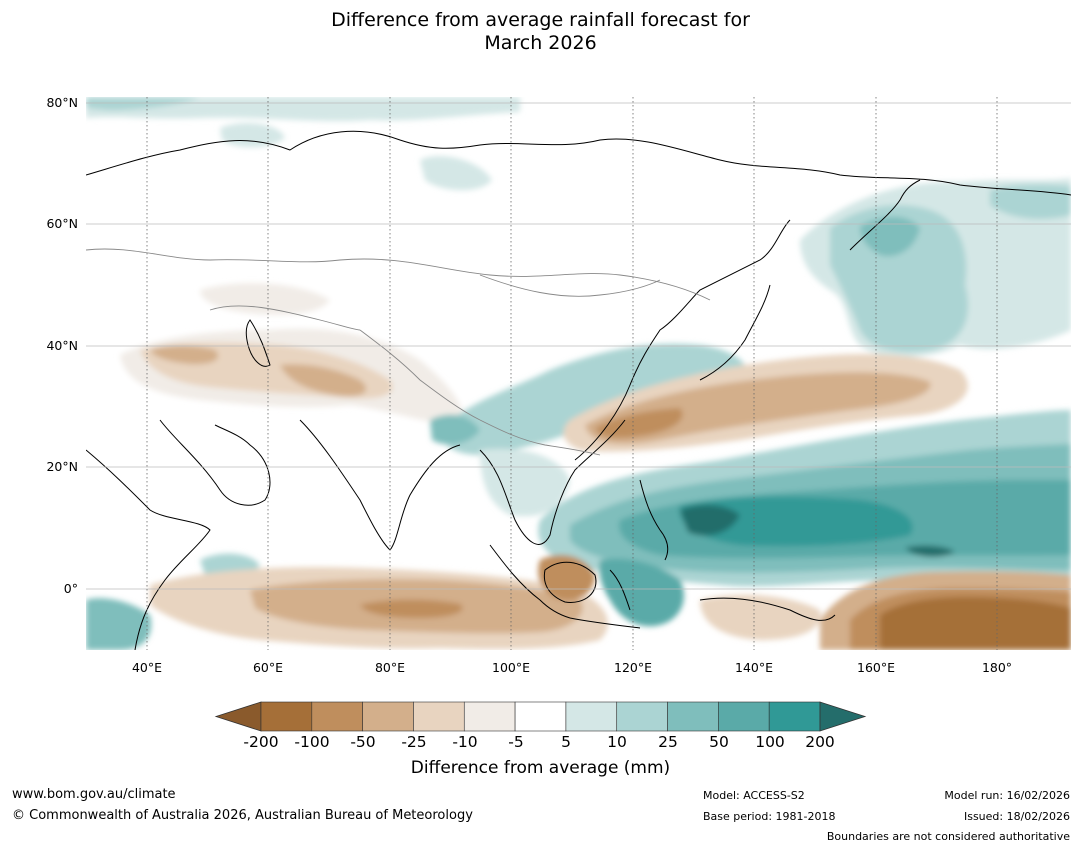  What do you see at coordinates (363, 742) in the screenshot?
I see `colorbar-tick-neg50: -50` at bounding box center [363, 742].